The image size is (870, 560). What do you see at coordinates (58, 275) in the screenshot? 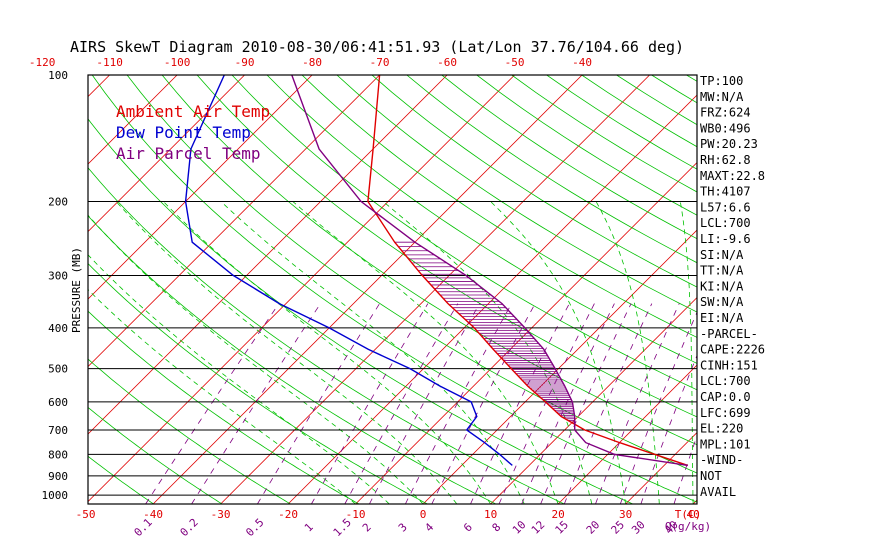
I see `pressure-tick-label: 300` at bounding box center [58, 275].